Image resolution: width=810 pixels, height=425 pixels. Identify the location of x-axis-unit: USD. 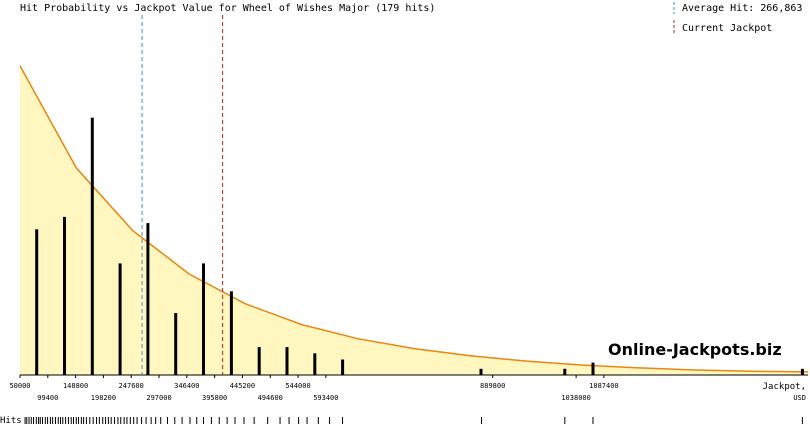
(799, 398).